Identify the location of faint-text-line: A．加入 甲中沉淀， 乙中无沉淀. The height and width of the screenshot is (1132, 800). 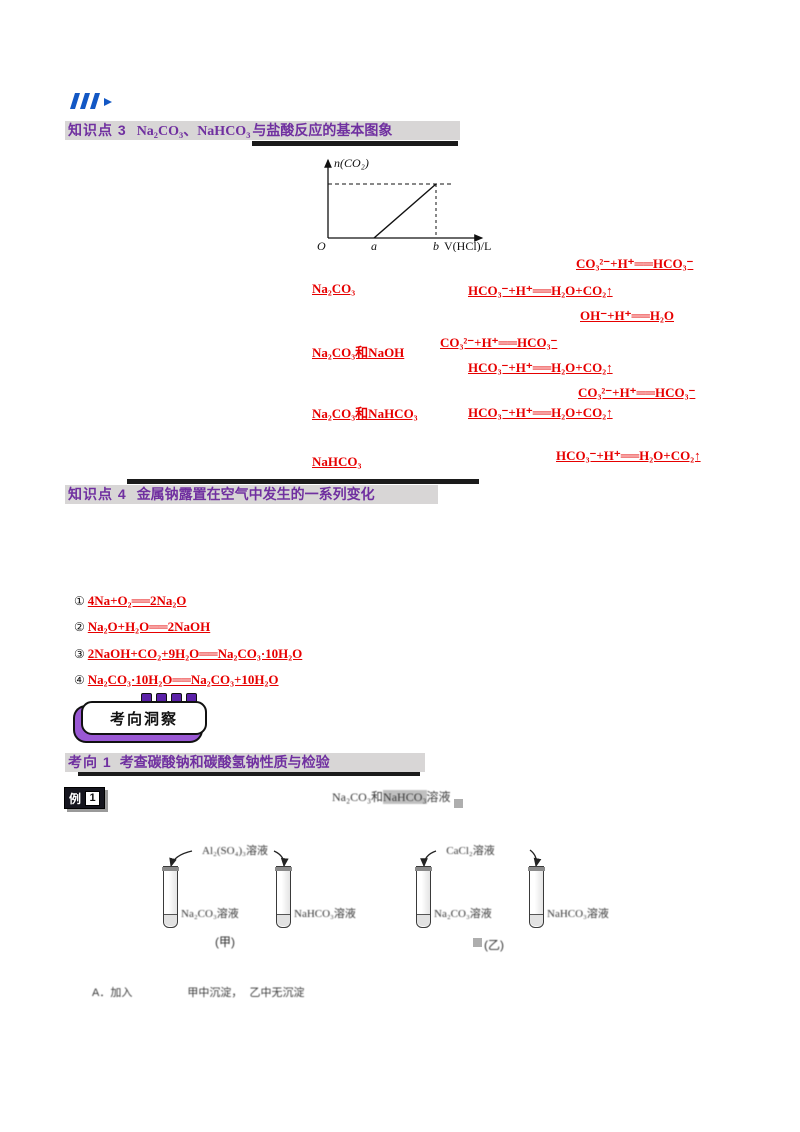
(198, 992).